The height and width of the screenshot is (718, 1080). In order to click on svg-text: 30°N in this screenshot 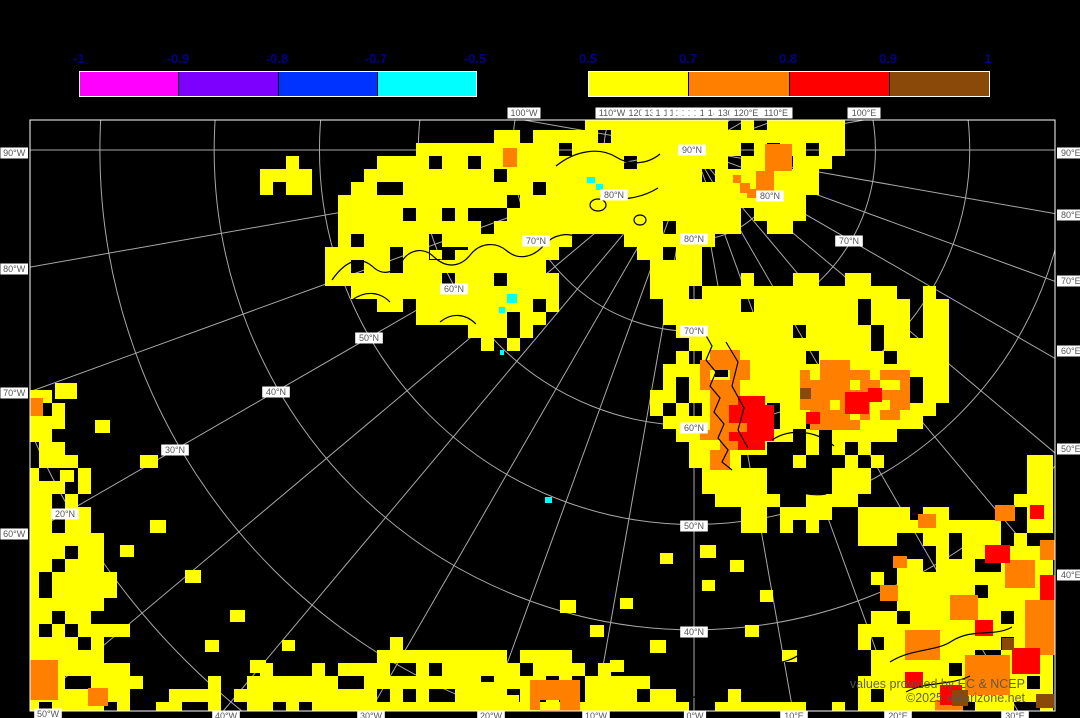, I will do `click(175, 450)`.